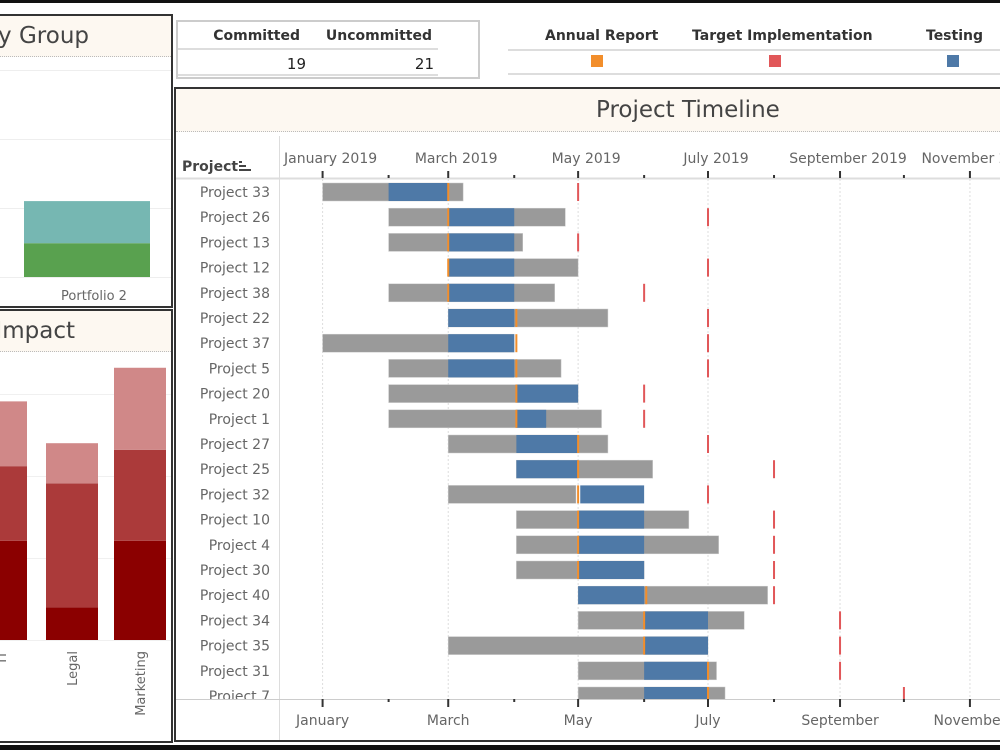 The image size is (1000, 750). What do you see at coordinates (235, 647) in the screenshot?
I see `project-label: Project 35` at bounding box center [235, 647].